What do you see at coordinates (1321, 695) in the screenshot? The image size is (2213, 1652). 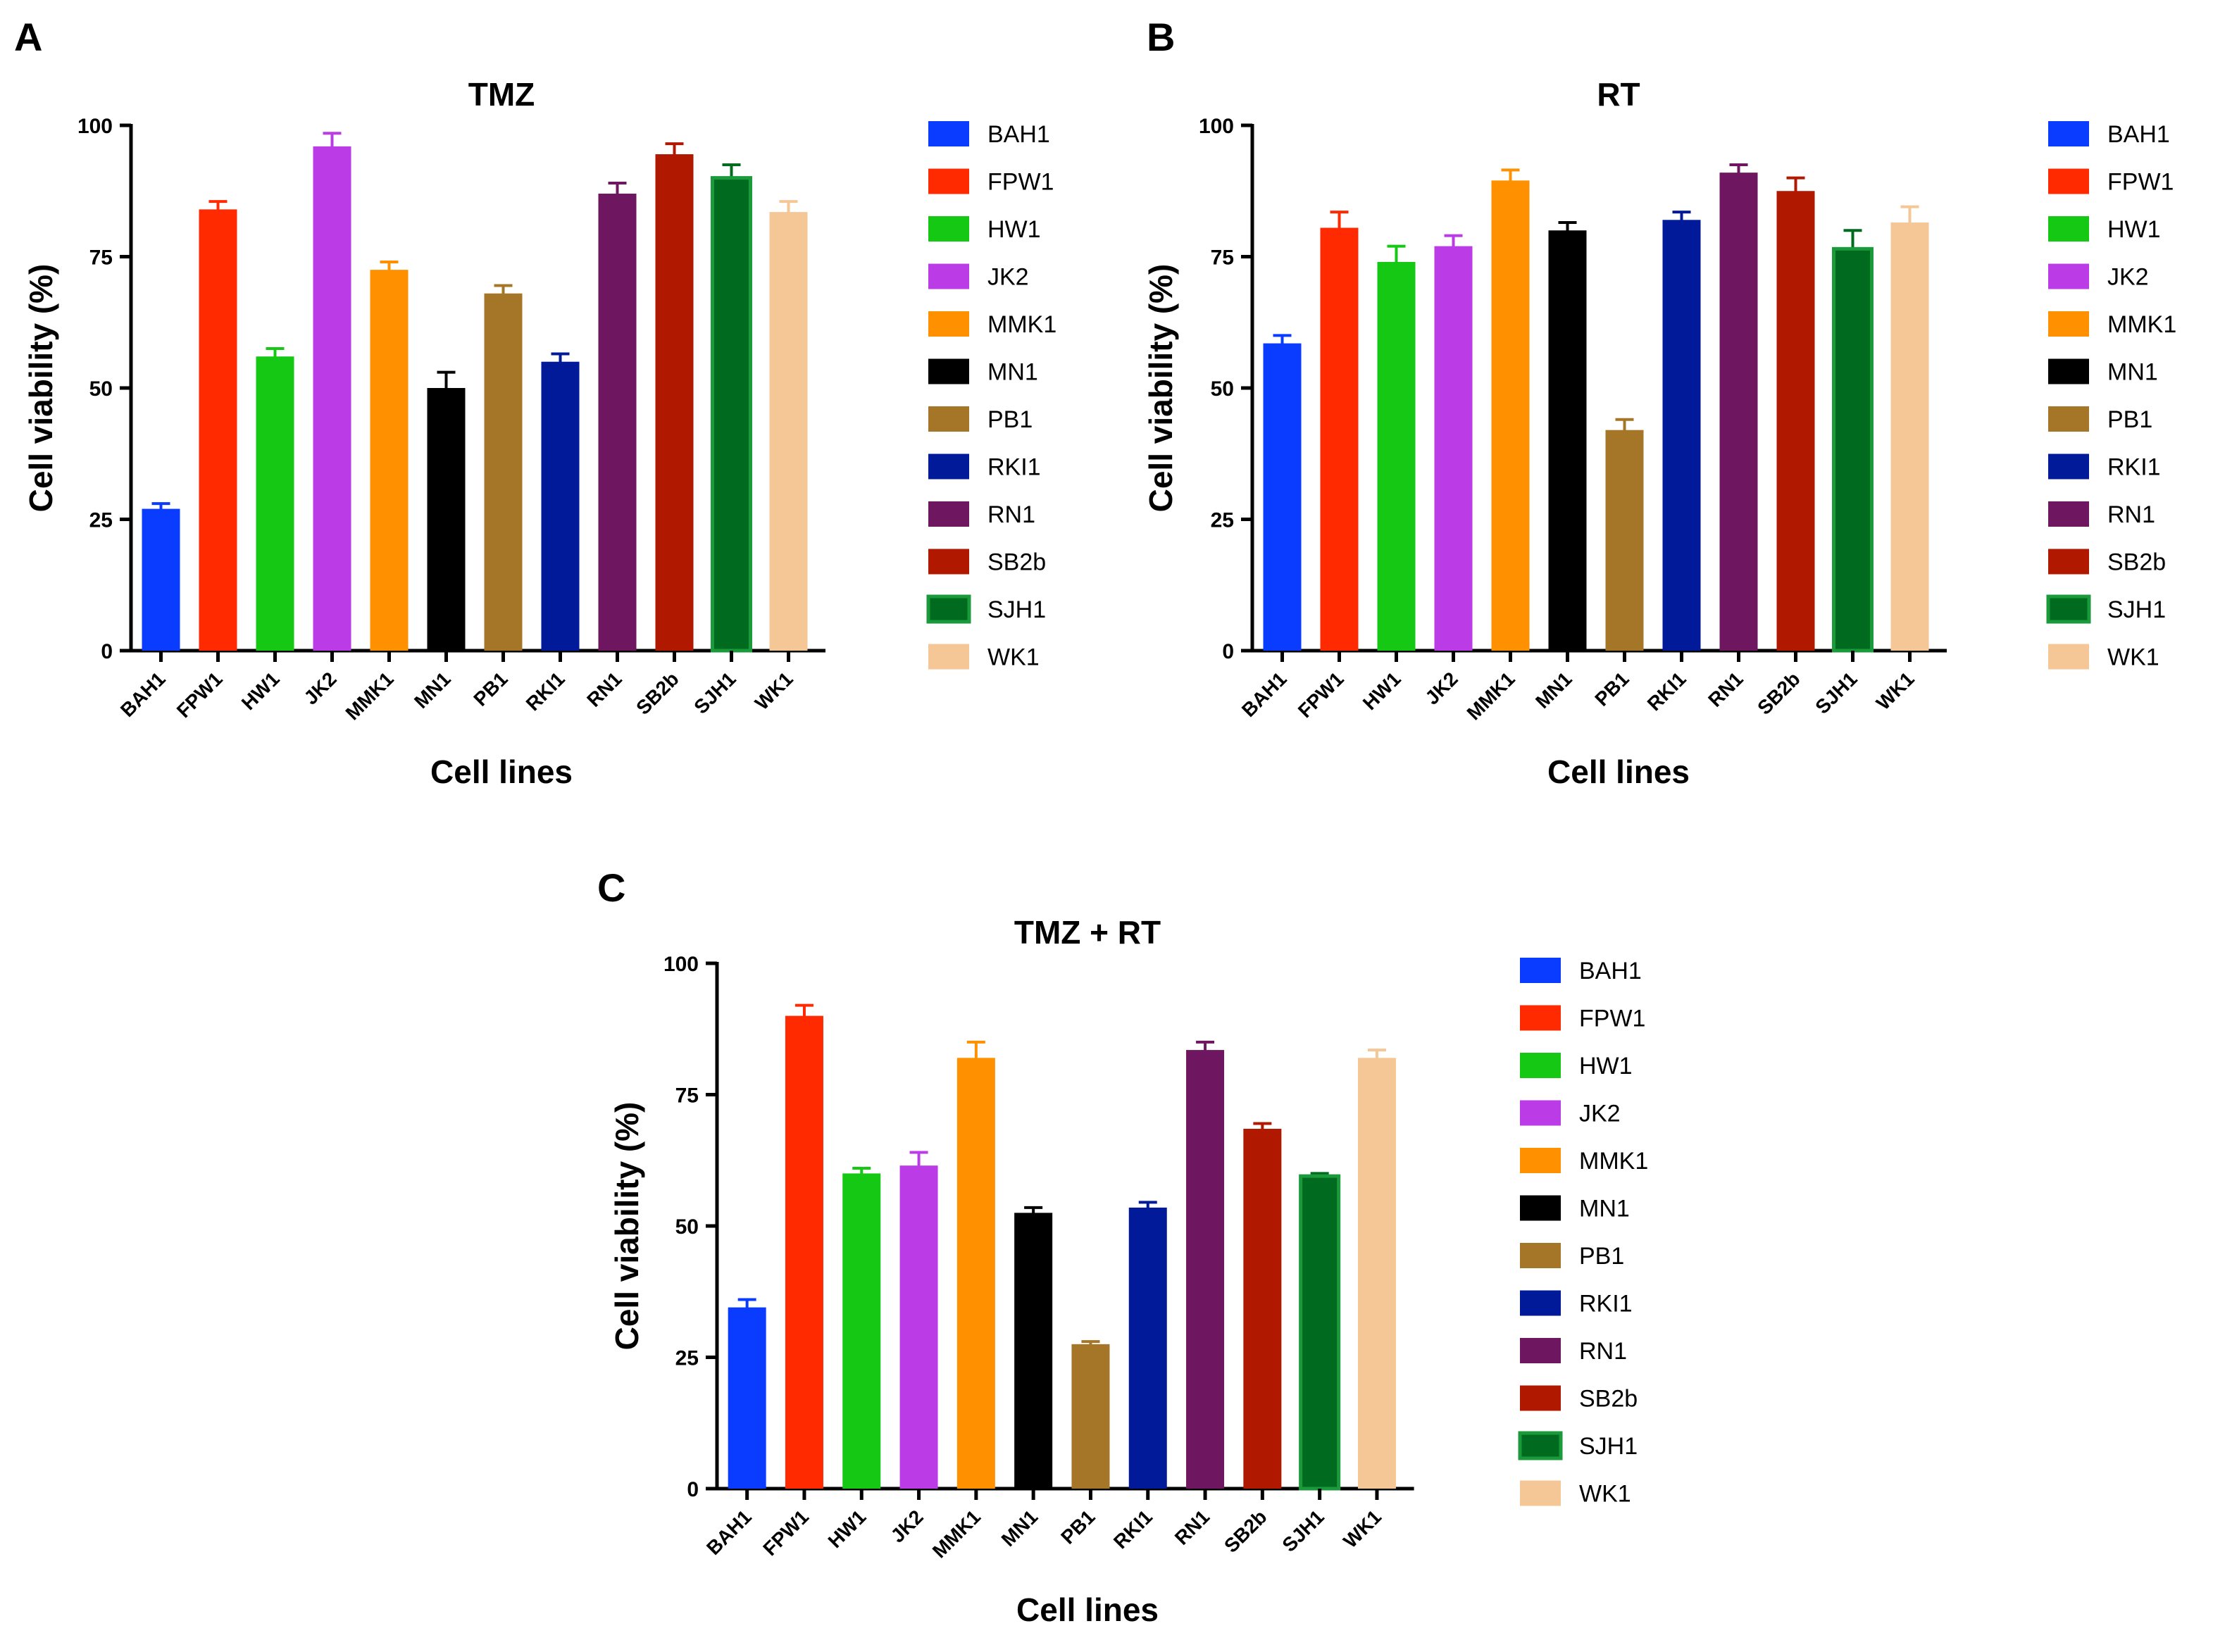 I see `x-category-label: FPW1` at bounding box center [1321, 695].